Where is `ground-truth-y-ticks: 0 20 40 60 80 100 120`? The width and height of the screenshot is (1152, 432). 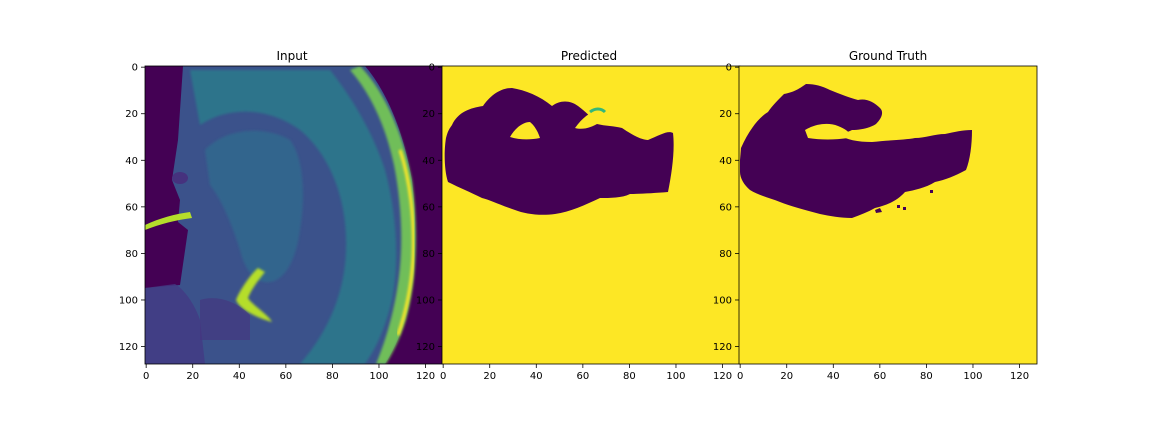
ground-truth-y-ticks: 0 20 40 60 80 100 120 is located at coordinates (726, 208).